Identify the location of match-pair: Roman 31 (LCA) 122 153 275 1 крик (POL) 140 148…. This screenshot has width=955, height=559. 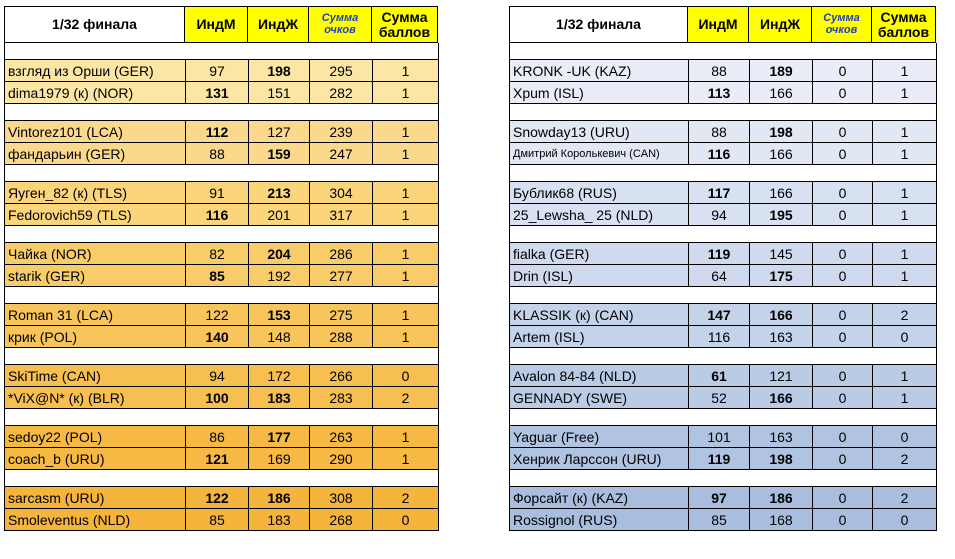
(221, 325).